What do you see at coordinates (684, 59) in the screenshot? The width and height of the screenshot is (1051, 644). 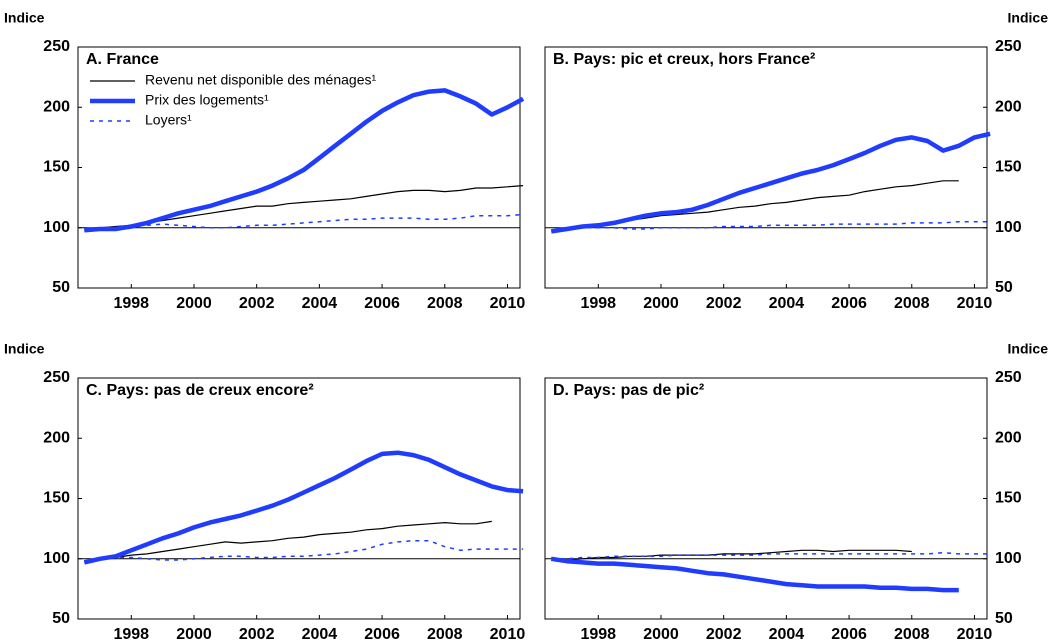 I see `panel-title: B. Pays: pic et creux, hors France²` at bounding box center [684, 59].